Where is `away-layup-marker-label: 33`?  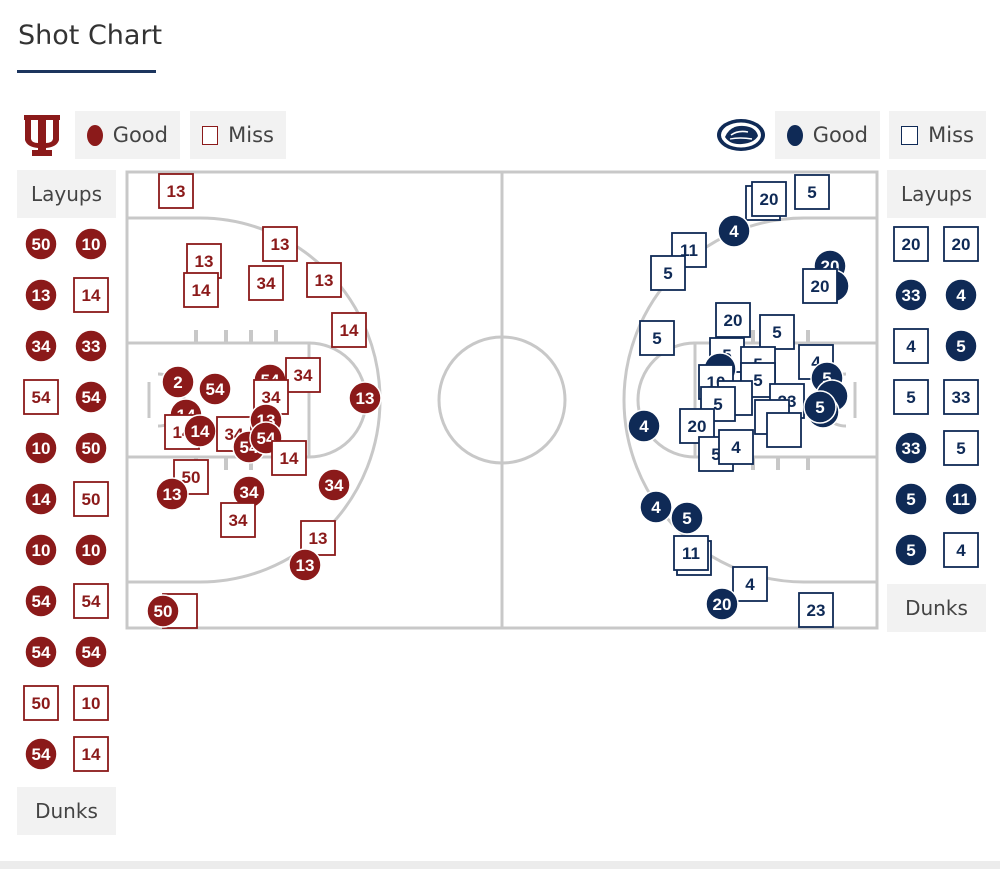
away-layup-marker-label: 33 is located at coordinates (911, 448).